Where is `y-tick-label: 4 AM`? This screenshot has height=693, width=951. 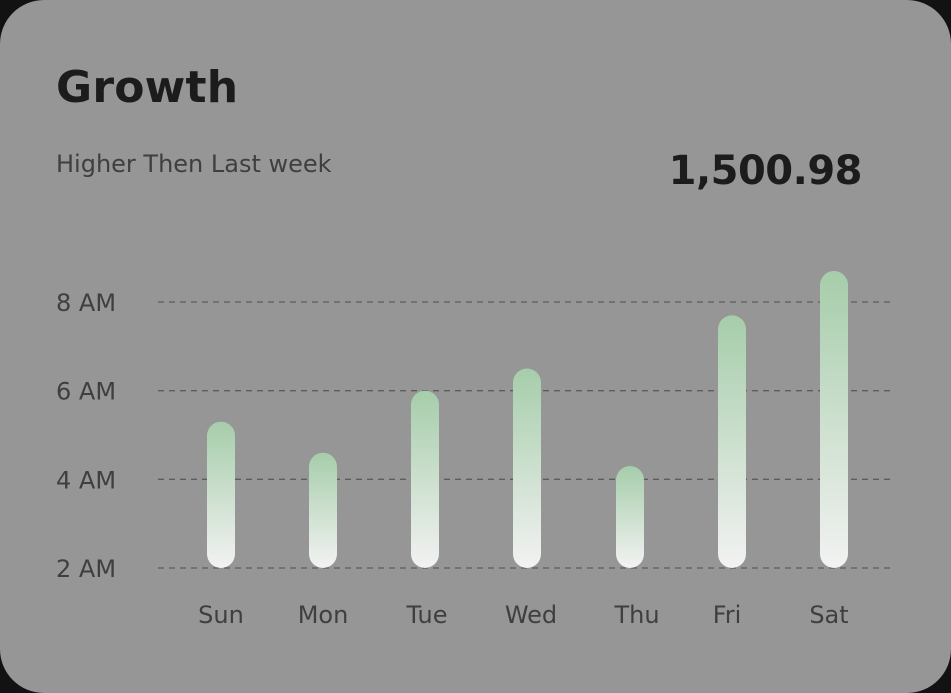
y-tick-label: 4 AM is located at coordinates (86, 480).